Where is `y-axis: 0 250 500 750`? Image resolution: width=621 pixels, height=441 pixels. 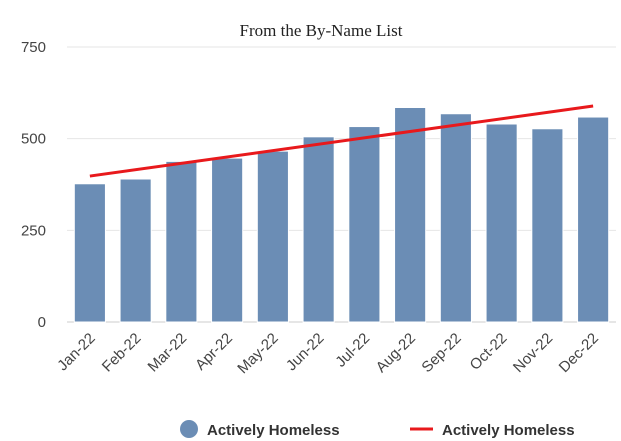
y-axis: 0 250 500 750 is located at coordinates (33, 185).